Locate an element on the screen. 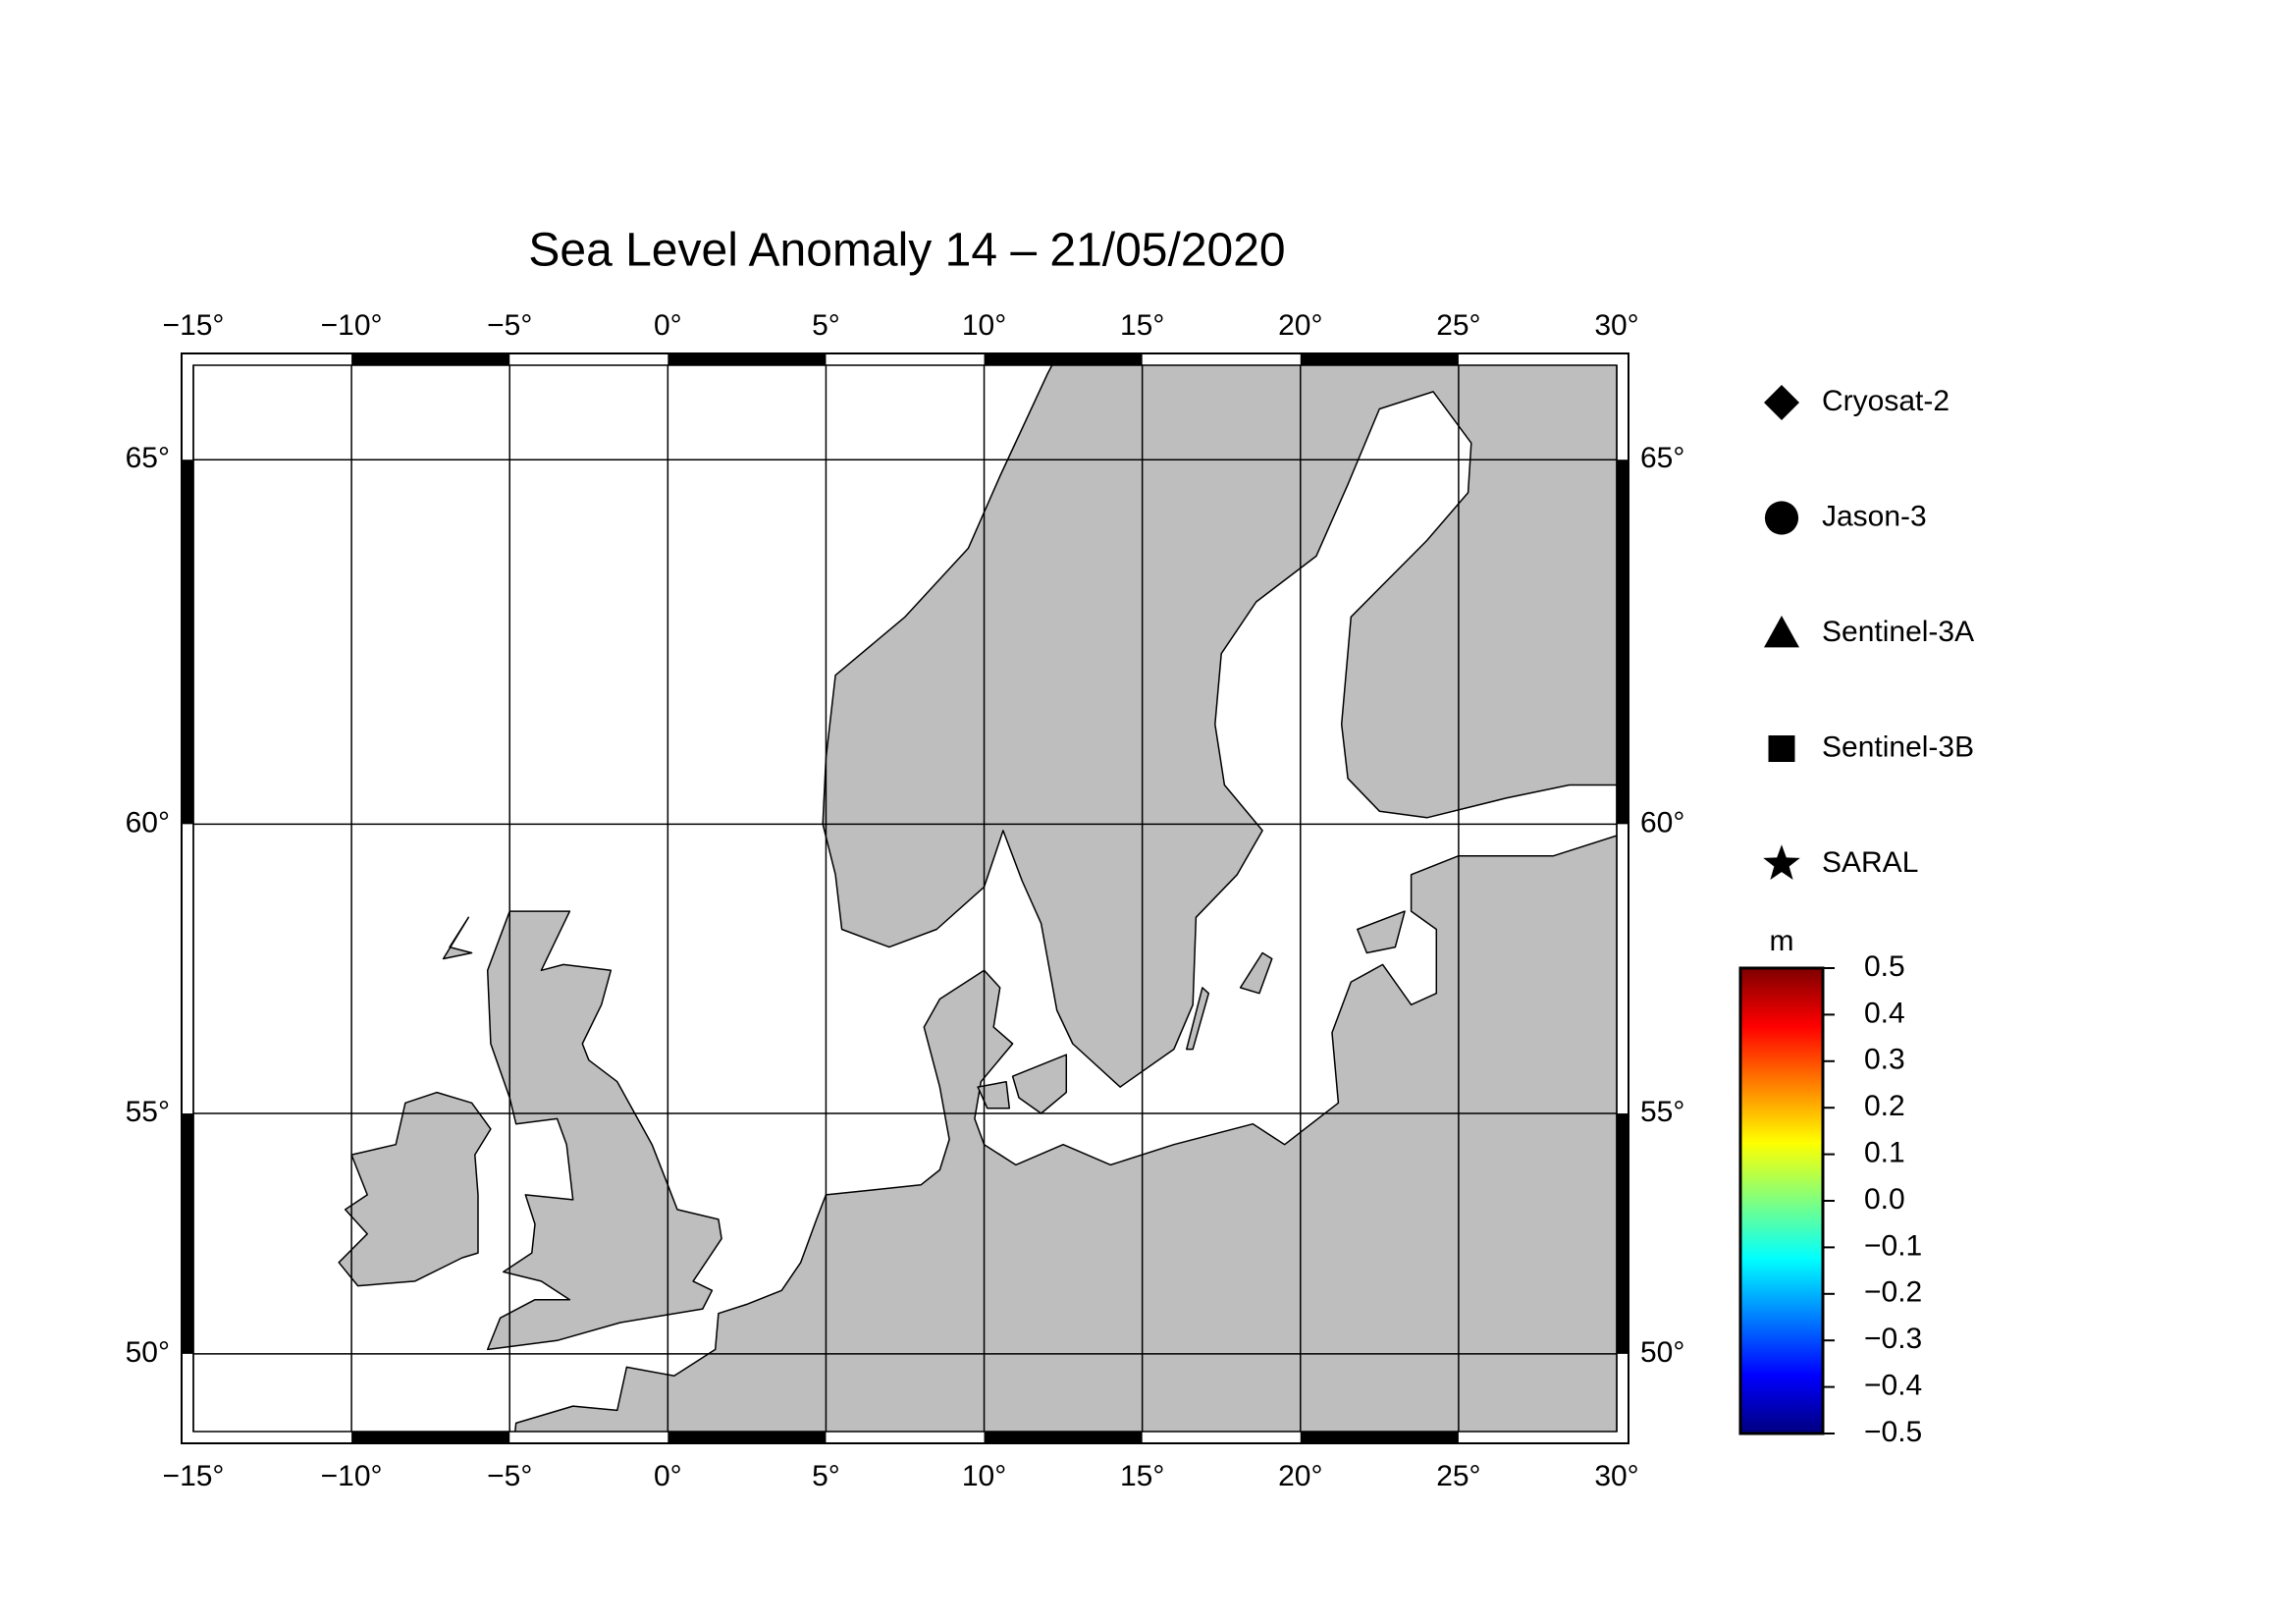  colorbar-tick-label: 0.0 is located at coordinates (1884, 1199).